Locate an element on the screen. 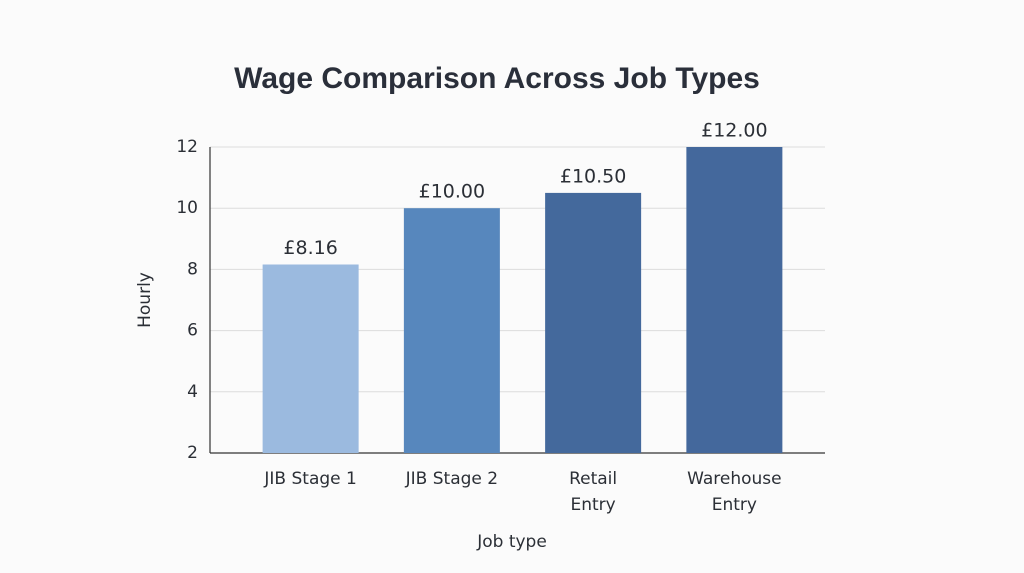  value-label: £10.50 is located at coordinates (593, 176).